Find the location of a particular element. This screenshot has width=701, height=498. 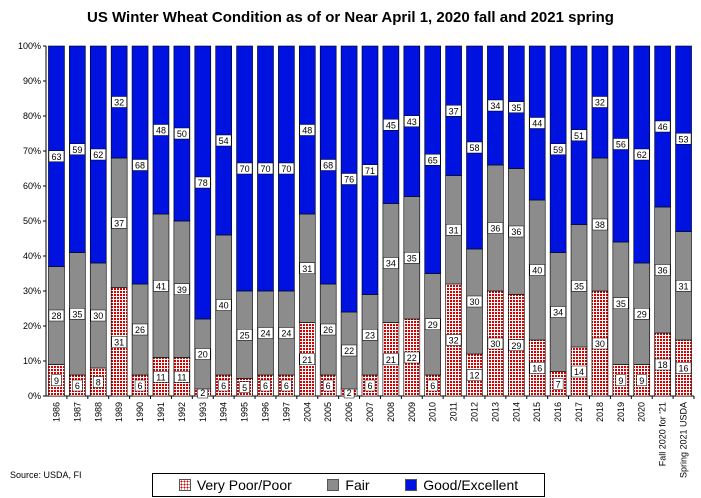

legend-label: Good/Excellent is located at coordinates (471, 485).